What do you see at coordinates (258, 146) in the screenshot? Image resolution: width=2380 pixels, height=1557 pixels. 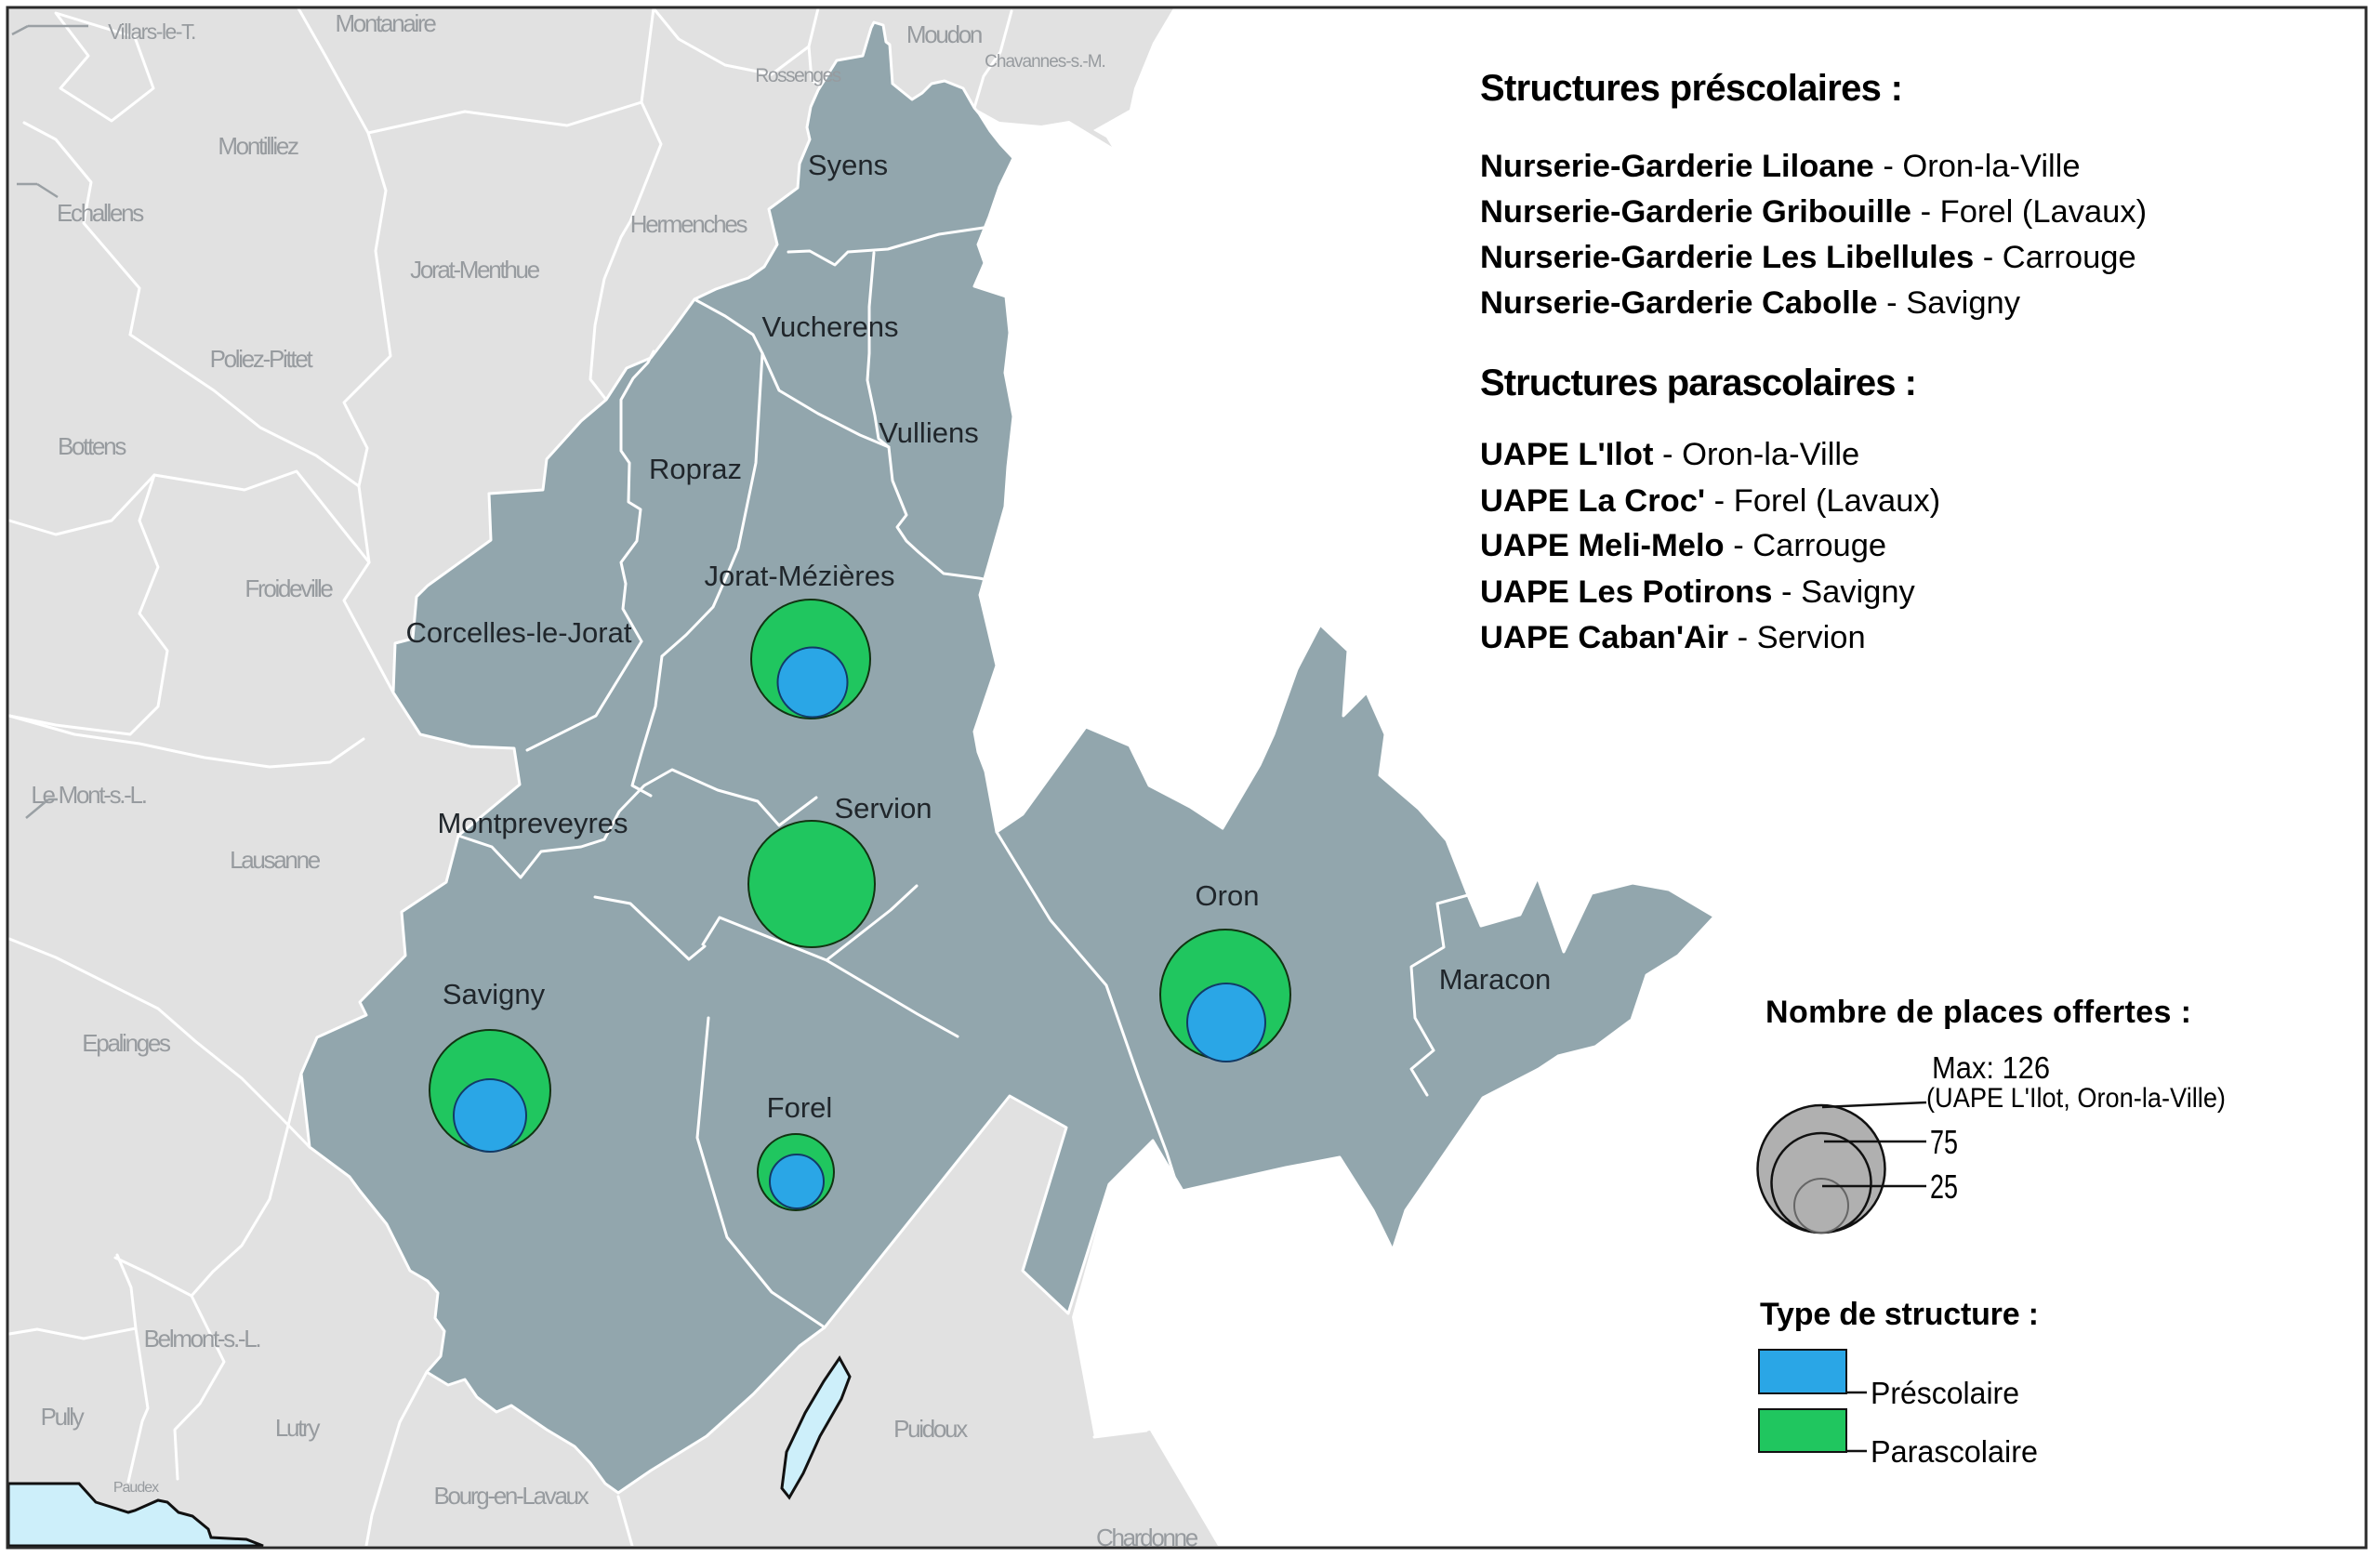 I see `svg-text: Montilliez` at bounding box center [258, 146].